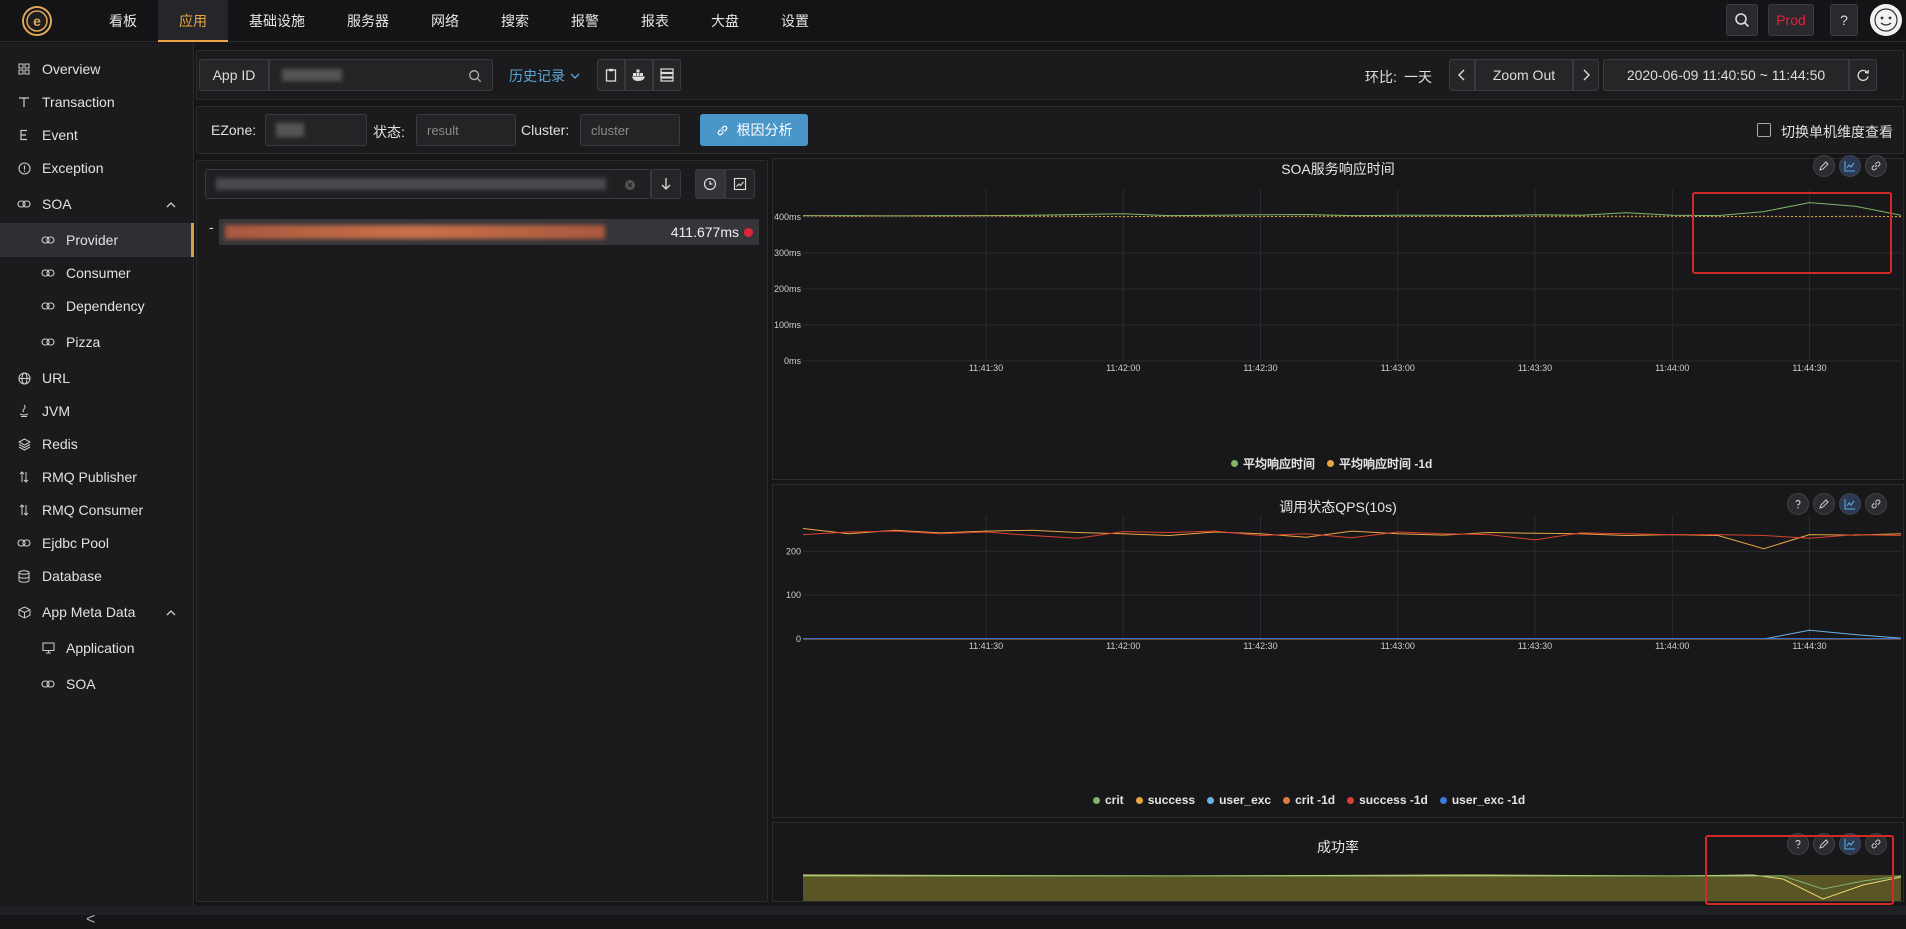  What do you see at coordinates (1886, 20) in the screenshot?
I see `avatar` at bounding box center [1886, 20].